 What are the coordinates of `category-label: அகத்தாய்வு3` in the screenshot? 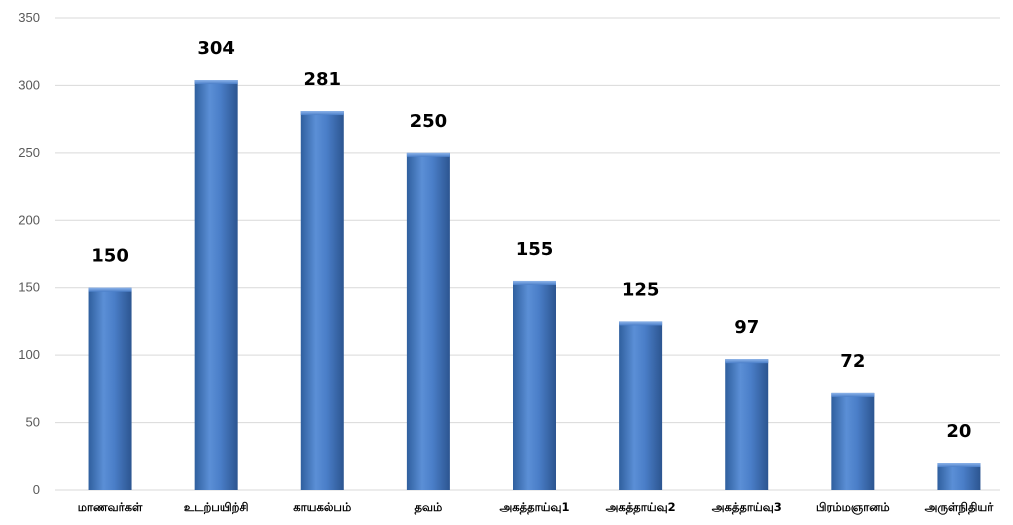 It's located at (747, 507).